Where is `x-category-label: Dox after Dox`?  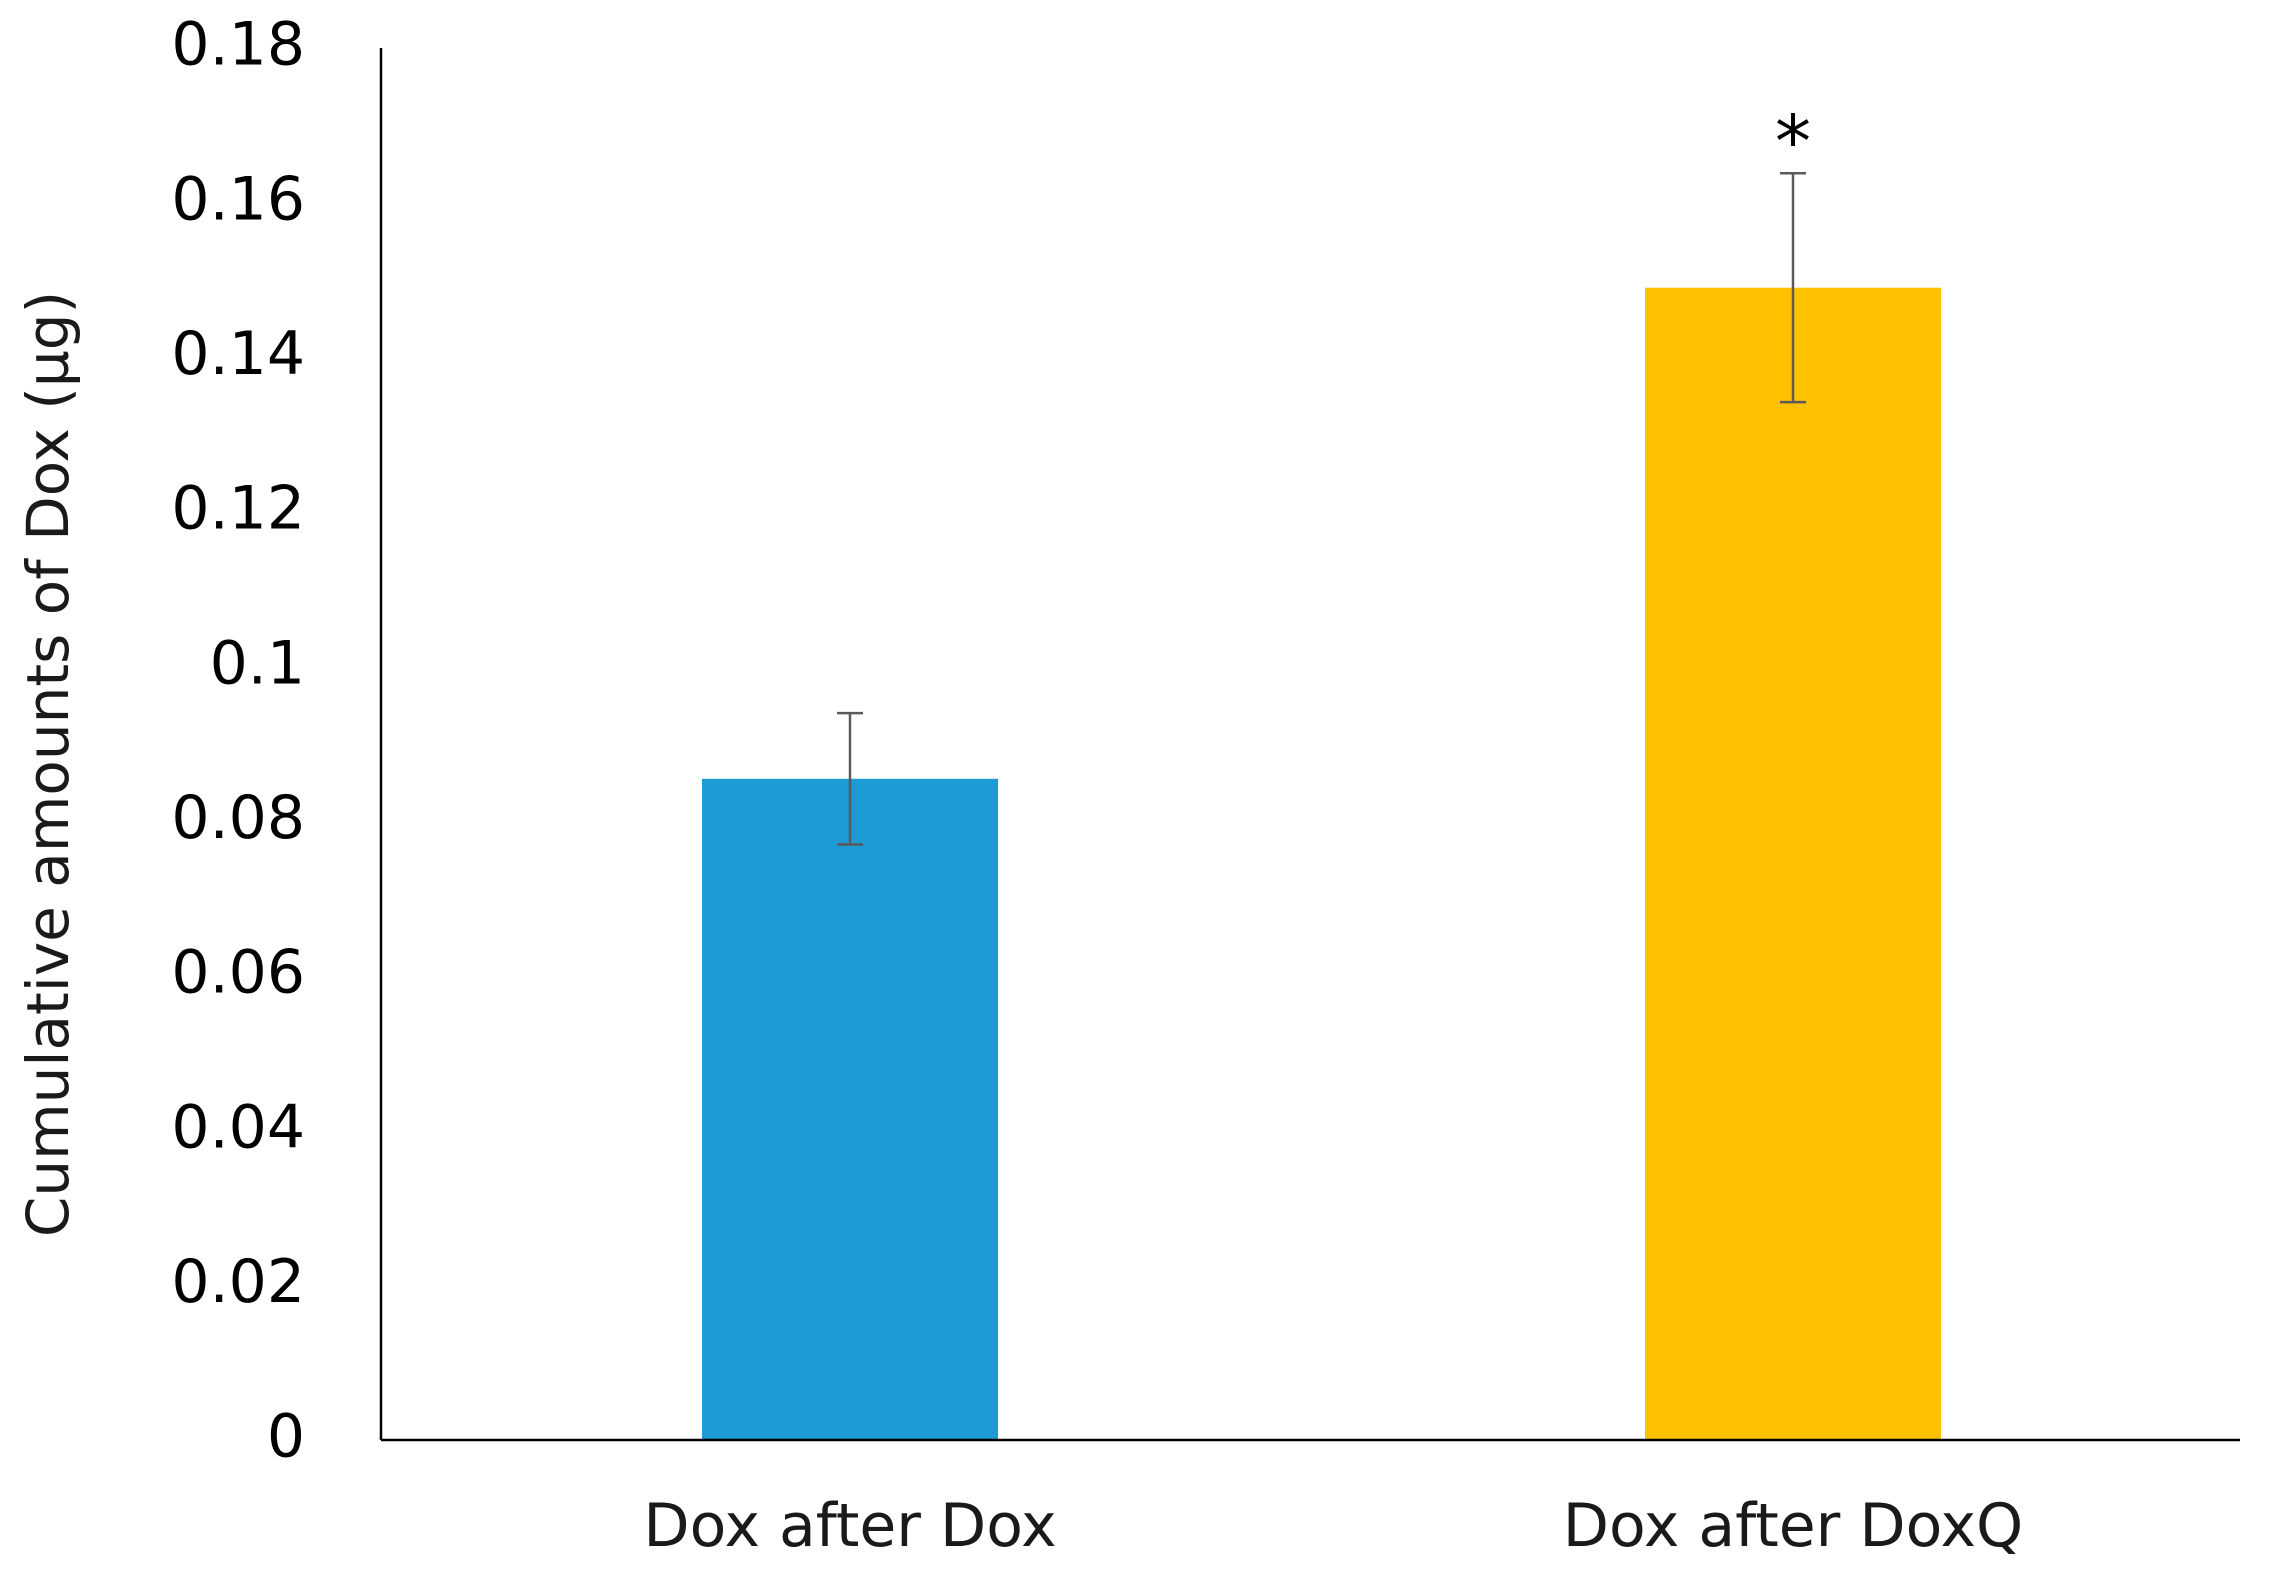 x-category-label: Dox after Dox is located at coordinates (849, 1526).